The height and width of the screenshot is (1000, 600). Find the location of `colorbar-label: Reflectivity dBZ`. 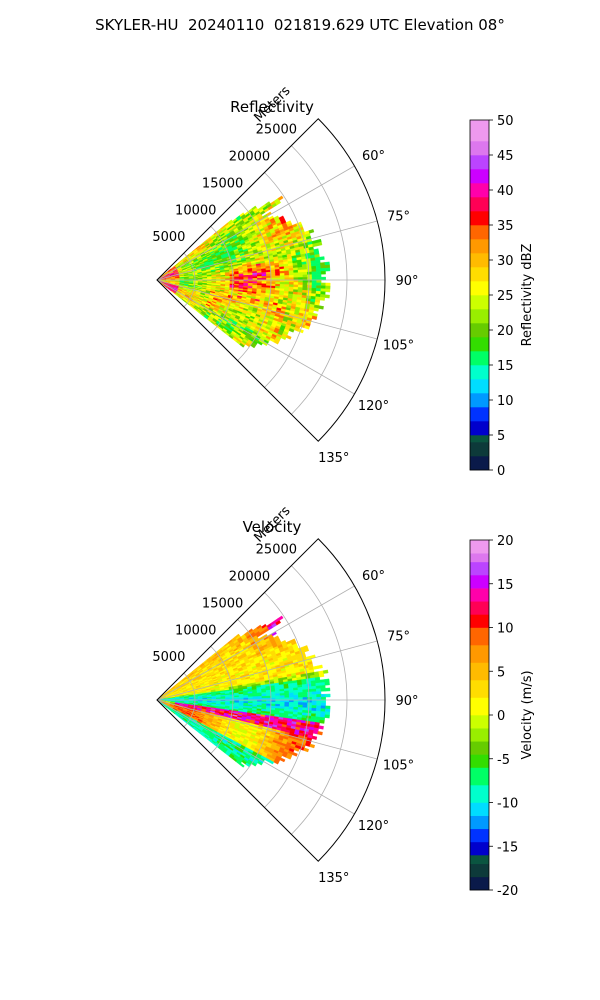

colorbar-label: Reflectivity dBZ is located at coordinates (527, 295).